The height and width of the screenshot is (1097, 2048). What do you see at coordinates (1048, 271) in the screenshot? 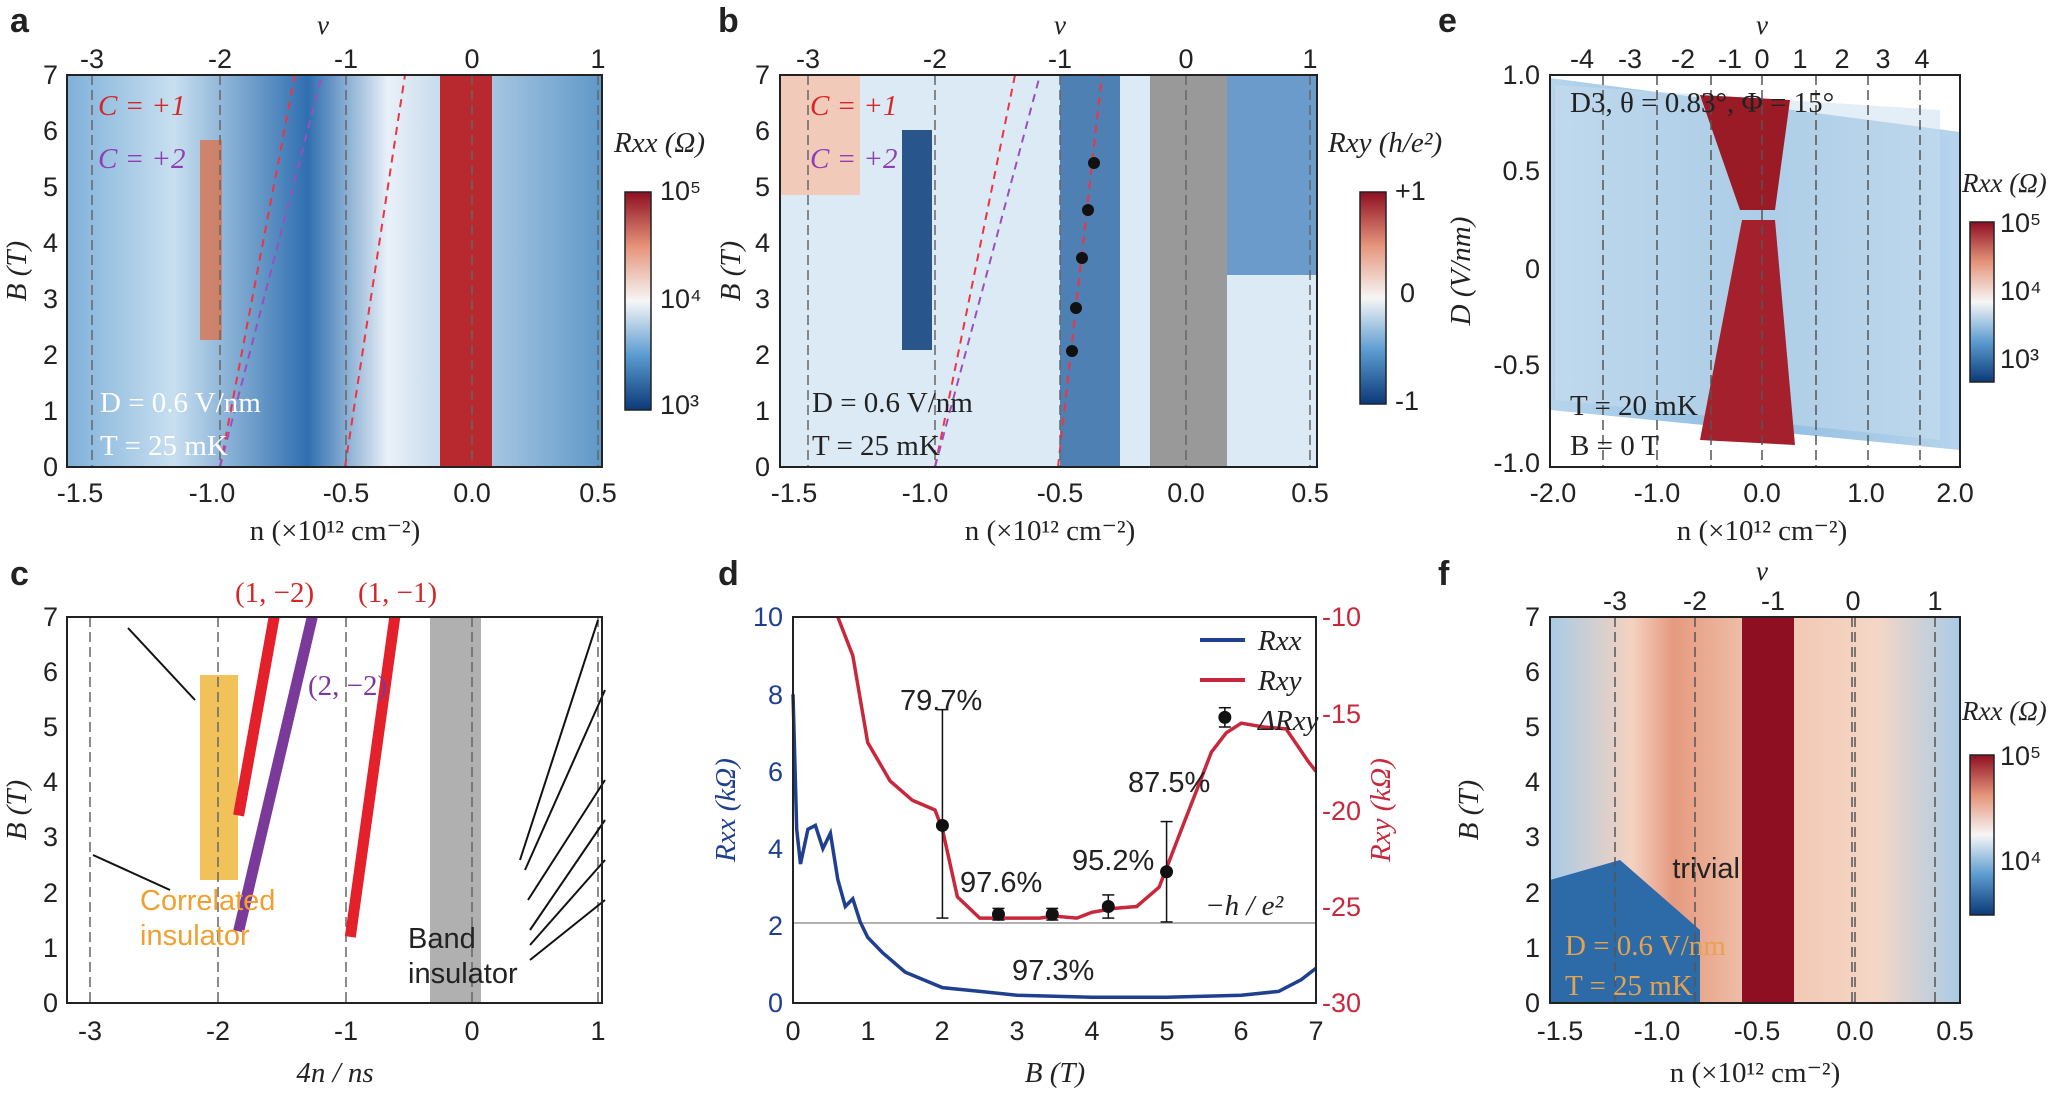
I see `frame-b` at bounding box center [1048, 271].